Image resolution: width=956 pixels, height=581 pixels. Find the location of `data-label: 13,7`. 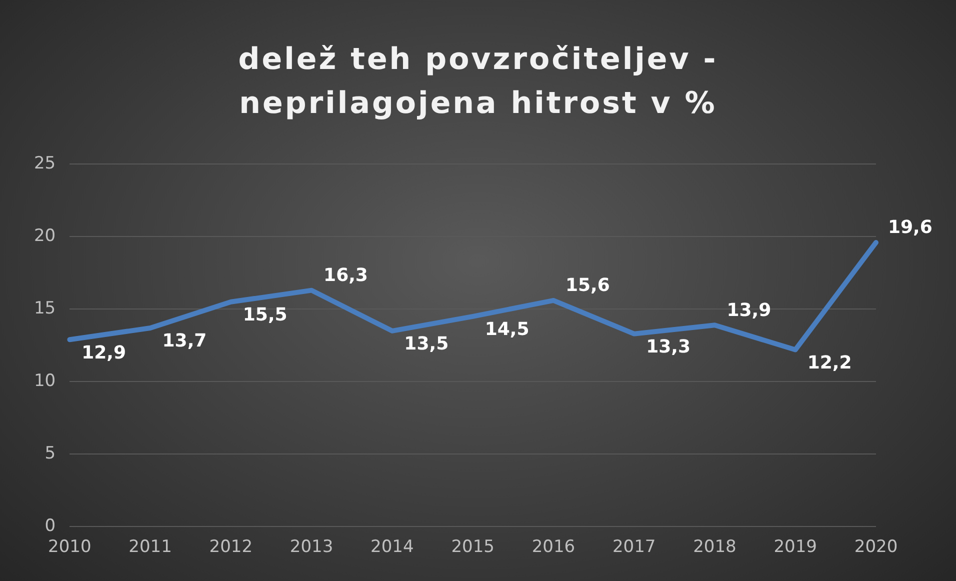

data-label: 13,7 is located at coordinates (184, 341).